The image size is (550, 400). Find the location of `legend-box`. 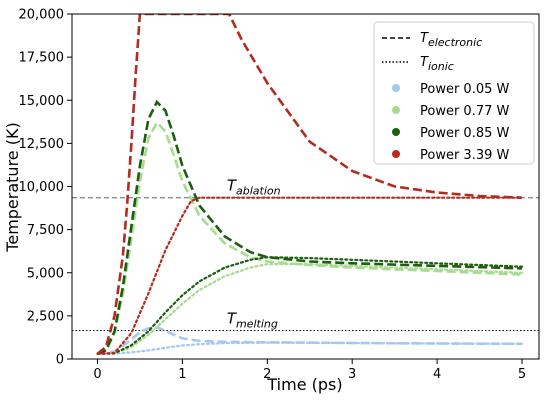

legend-box is located at coordinates (454, 93).